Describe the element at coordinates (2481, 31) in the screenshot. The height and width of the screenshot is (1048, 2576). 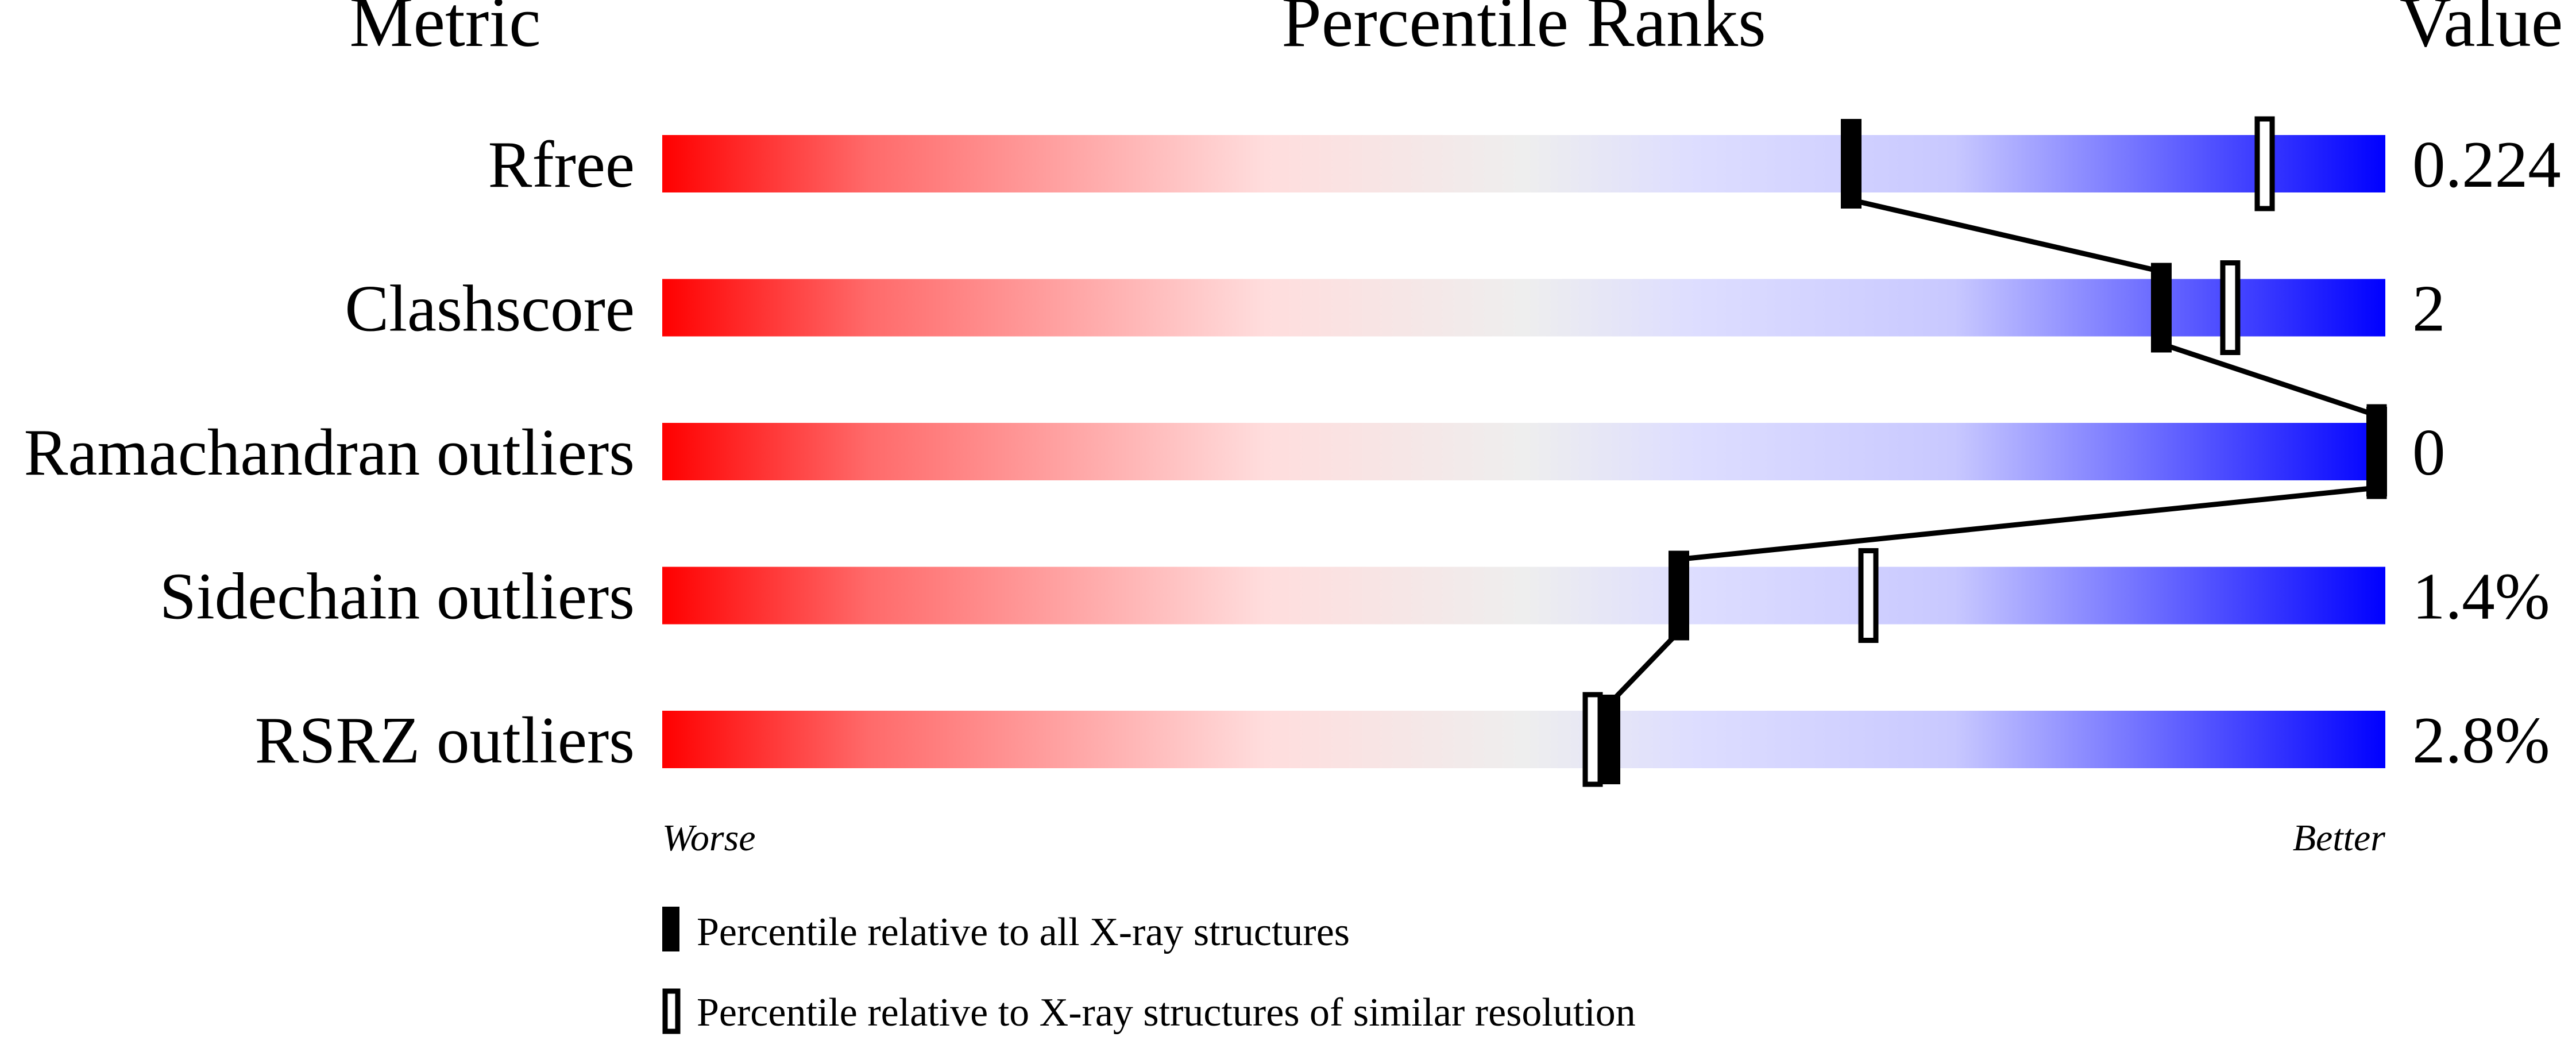
I see `header-value: Value` at that location.